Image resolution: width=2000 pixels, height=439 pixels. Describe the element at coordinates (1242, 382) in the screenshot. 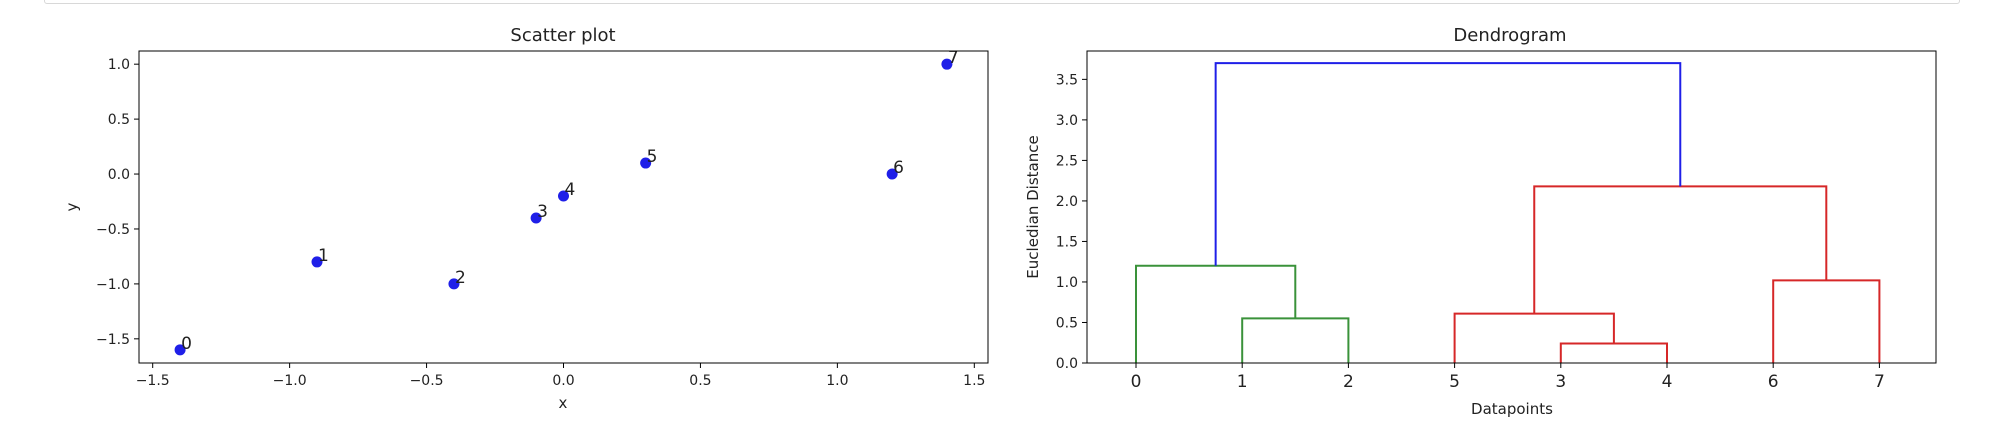

I see `dendrogram-leaf-label: 1` at that location.